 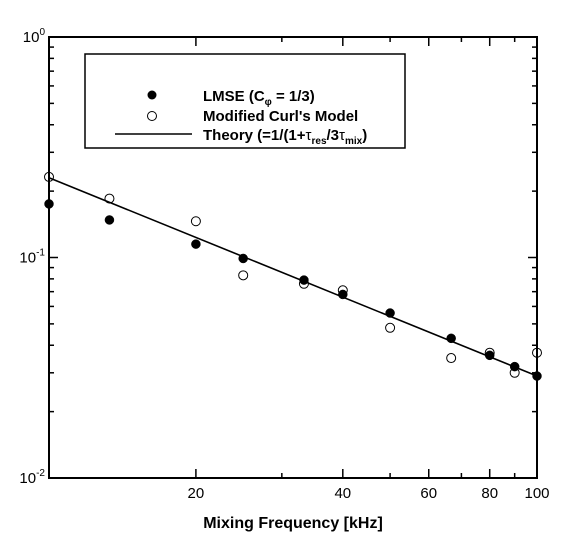 What do you see at coordinates (342, 493) in the screenshot?
I see `x-tick-label: 40` at bounding box center [342, 493].